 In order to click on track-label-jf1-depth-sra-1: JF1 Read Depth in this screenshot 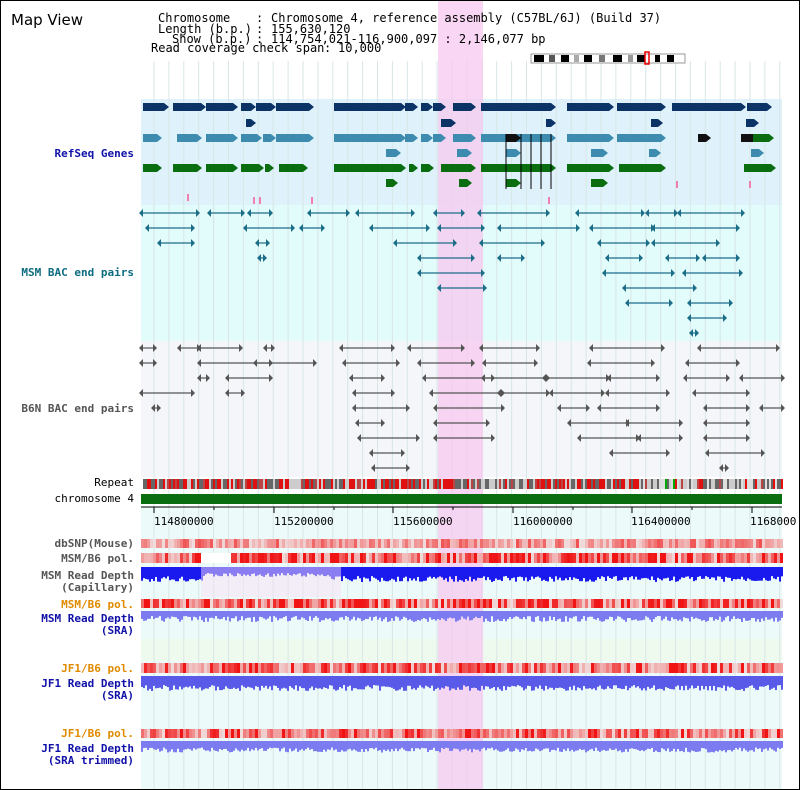, I will do `click(87, 683)`.